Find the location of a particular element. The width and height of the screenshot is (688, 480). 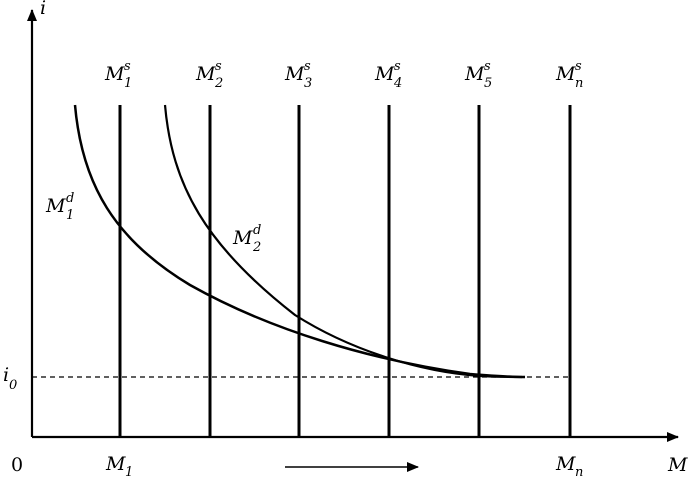

origin-label: 0 is located at coordinates (17, 465).